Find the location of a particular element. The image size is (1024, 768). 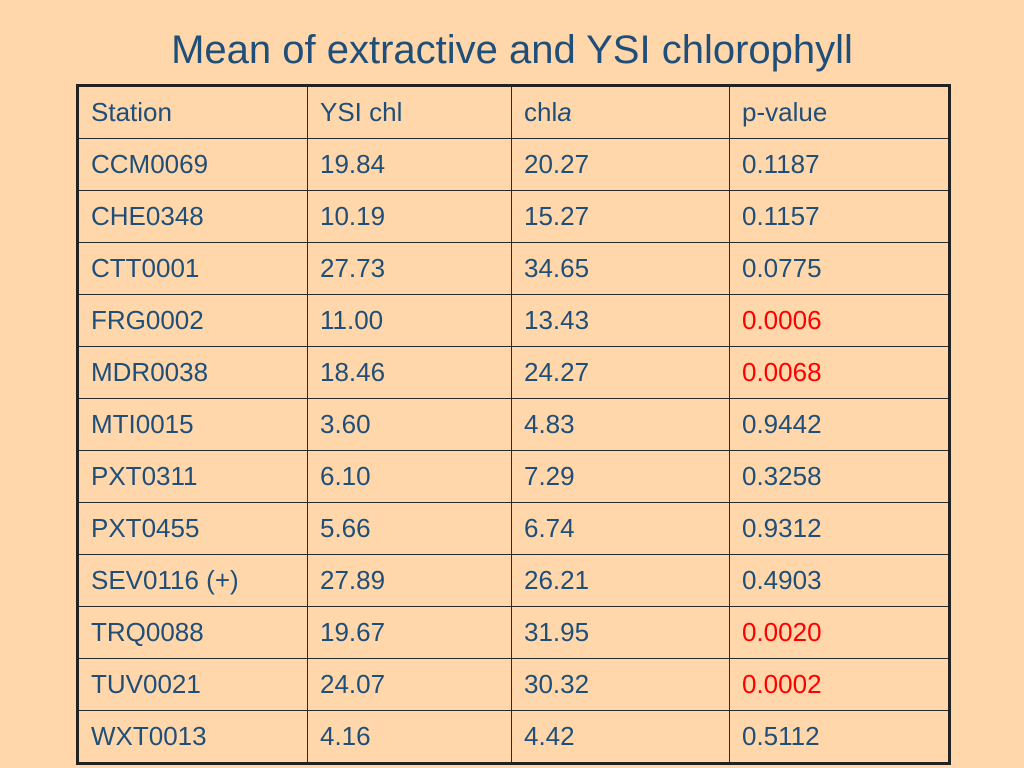

cell-station: PXT0311 is located at coordinates (192, 476).